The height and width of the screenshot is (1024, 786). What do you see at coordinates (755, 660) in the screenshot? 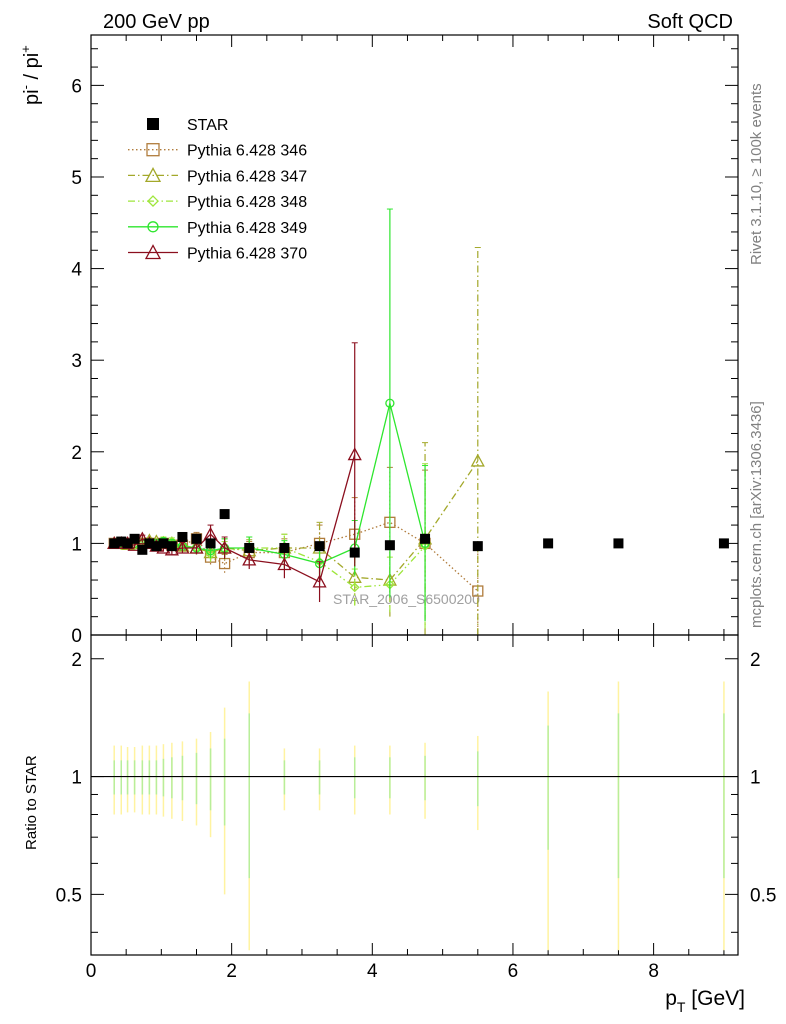
I see `ratio-y-tick-label-right: 2` at bounding box center [755, 660].